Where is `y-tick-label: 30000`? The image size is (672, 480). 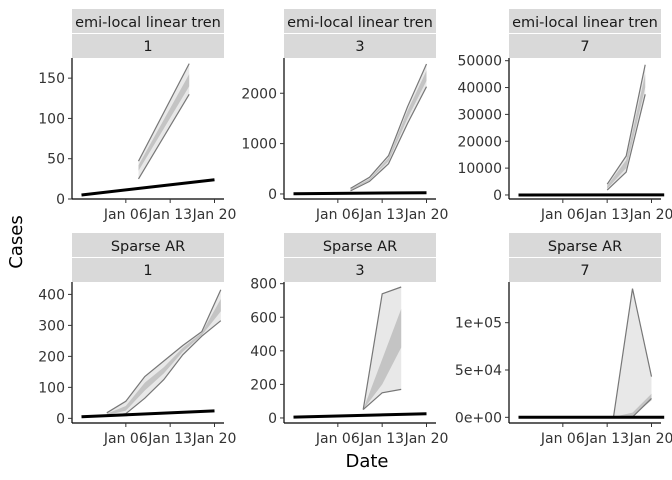
y-tick-label: 30000 is located at coordinates (479, 115).